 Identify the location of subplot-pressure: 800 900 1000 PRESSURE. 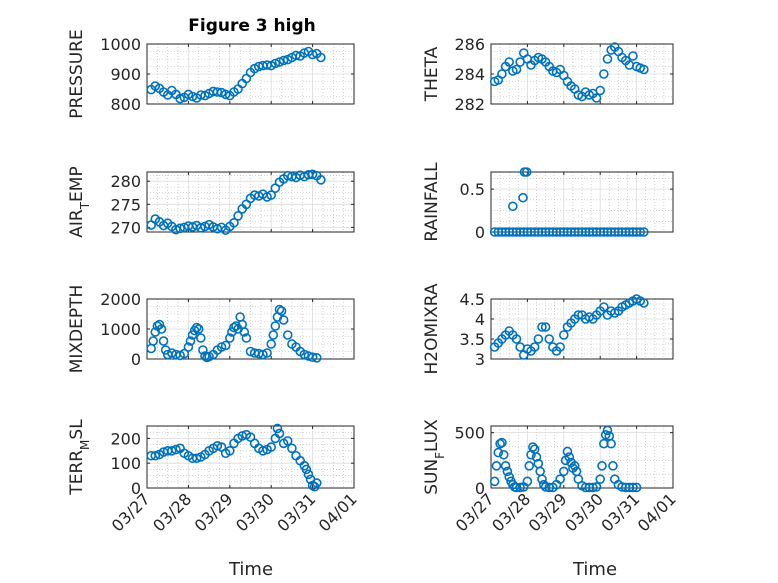
(211, 74).